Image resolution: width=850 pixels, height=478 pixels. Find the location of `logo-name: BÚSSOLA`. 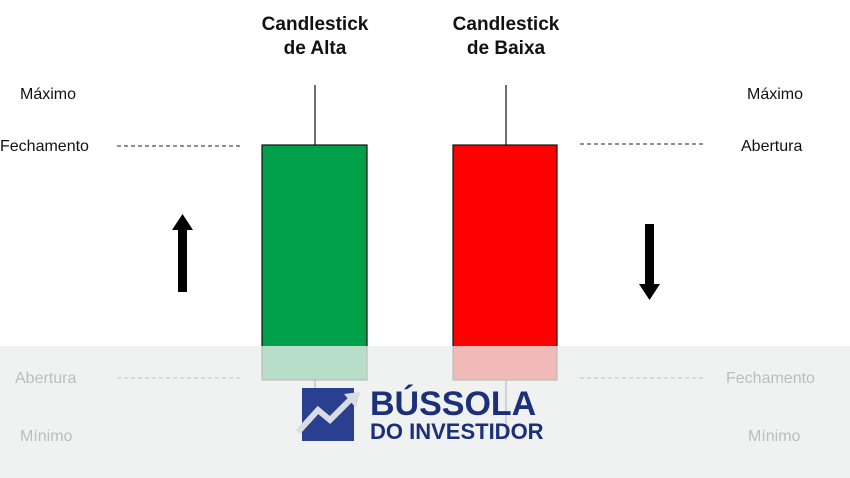

logo-name: BÚSSOLA is located at coordinates (453, 404).